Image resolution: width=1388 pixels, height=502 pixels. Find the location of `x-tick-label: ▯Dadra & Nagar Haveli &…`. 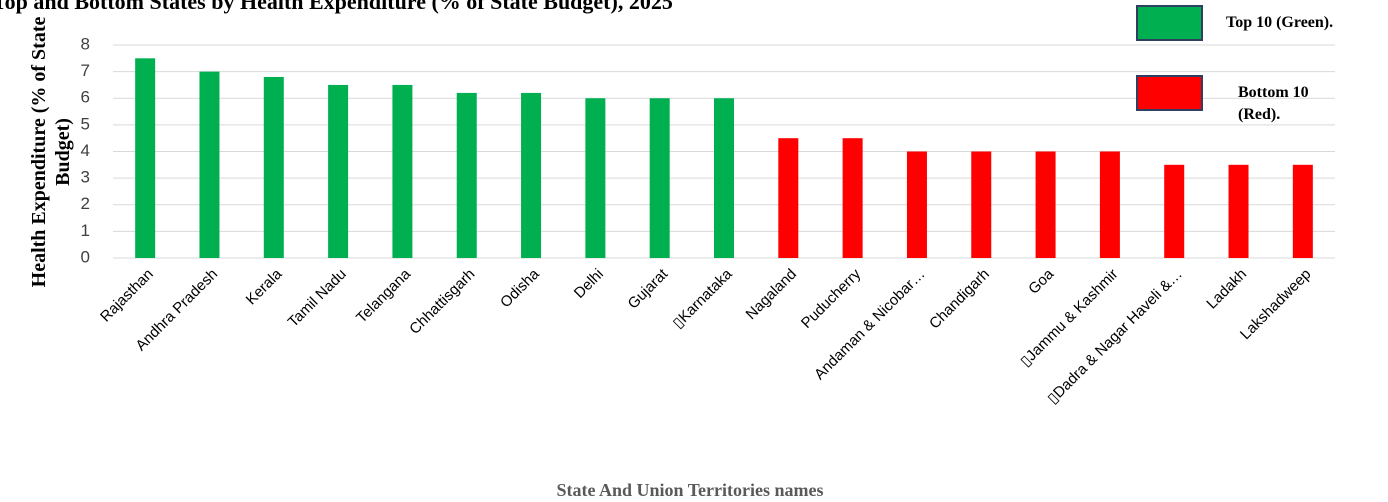

x-tick-label: ▯Dadra & Nagar Haveli &… is located at coordinates (1115, 337).